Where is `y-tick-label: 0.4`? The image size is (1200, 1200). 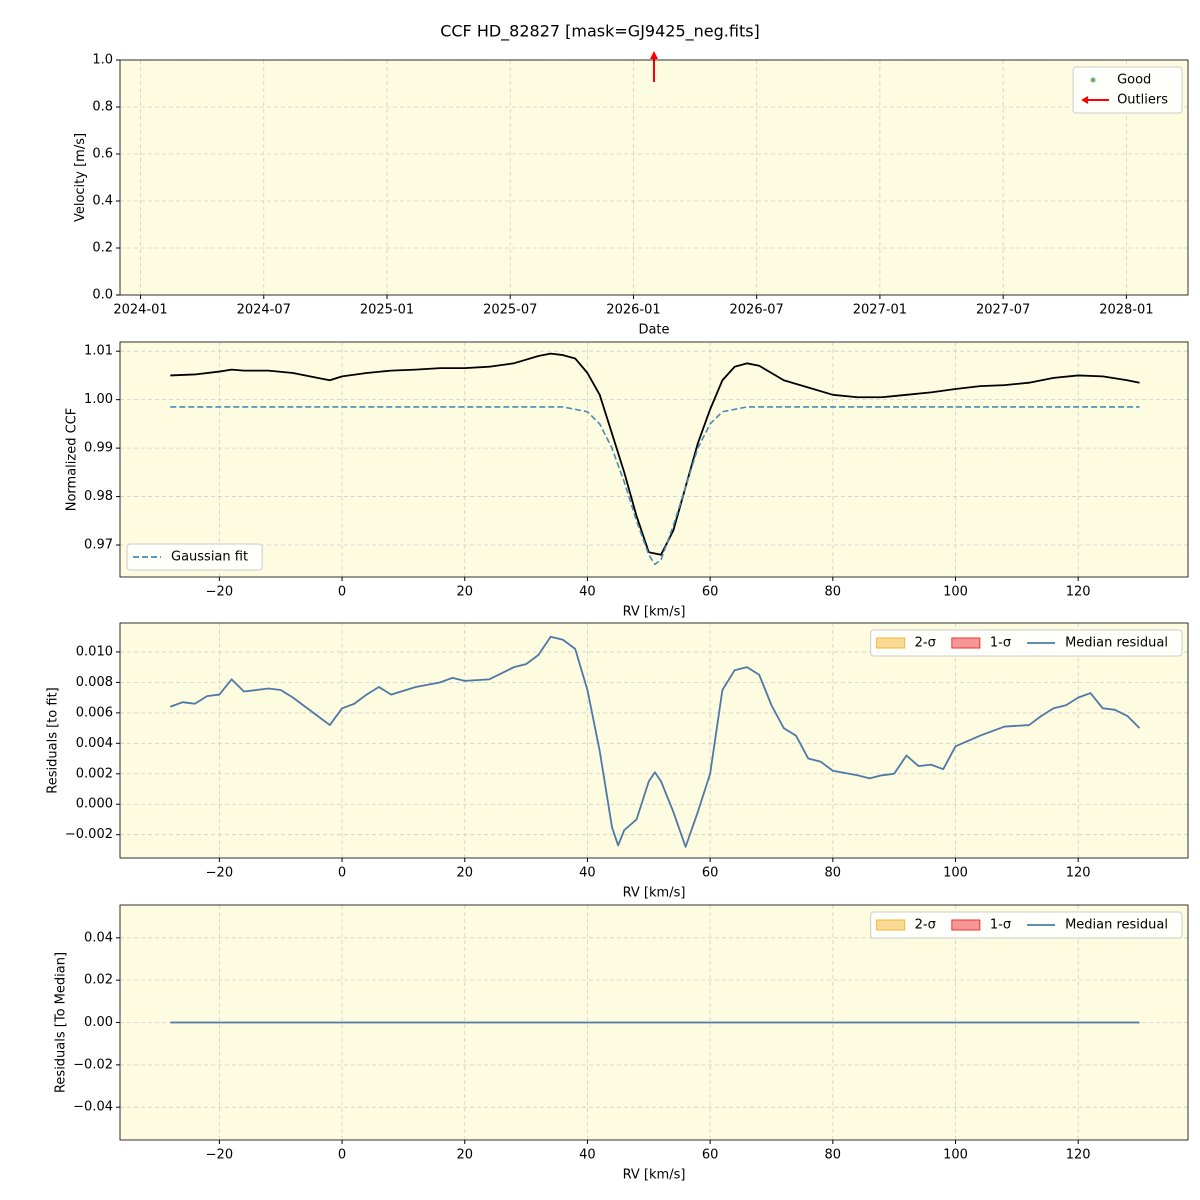 y-tick-label: 0.4 is located at coordinates (102, 201).